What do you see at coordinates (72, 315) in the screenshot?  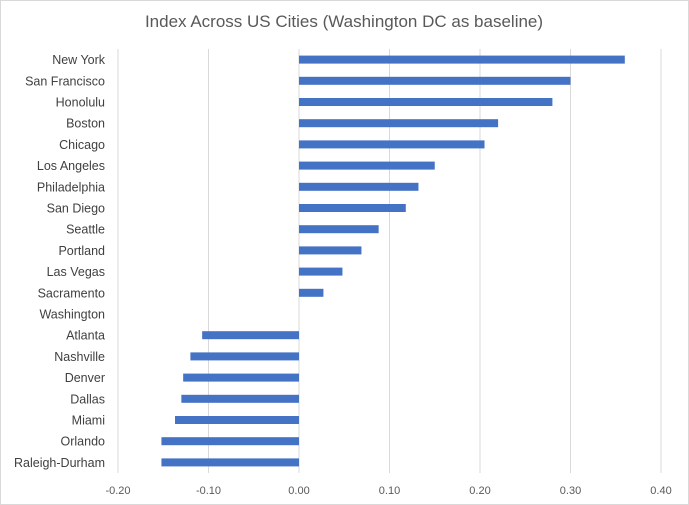 I see `category-label: Washington` at bounding box center [72, 315].